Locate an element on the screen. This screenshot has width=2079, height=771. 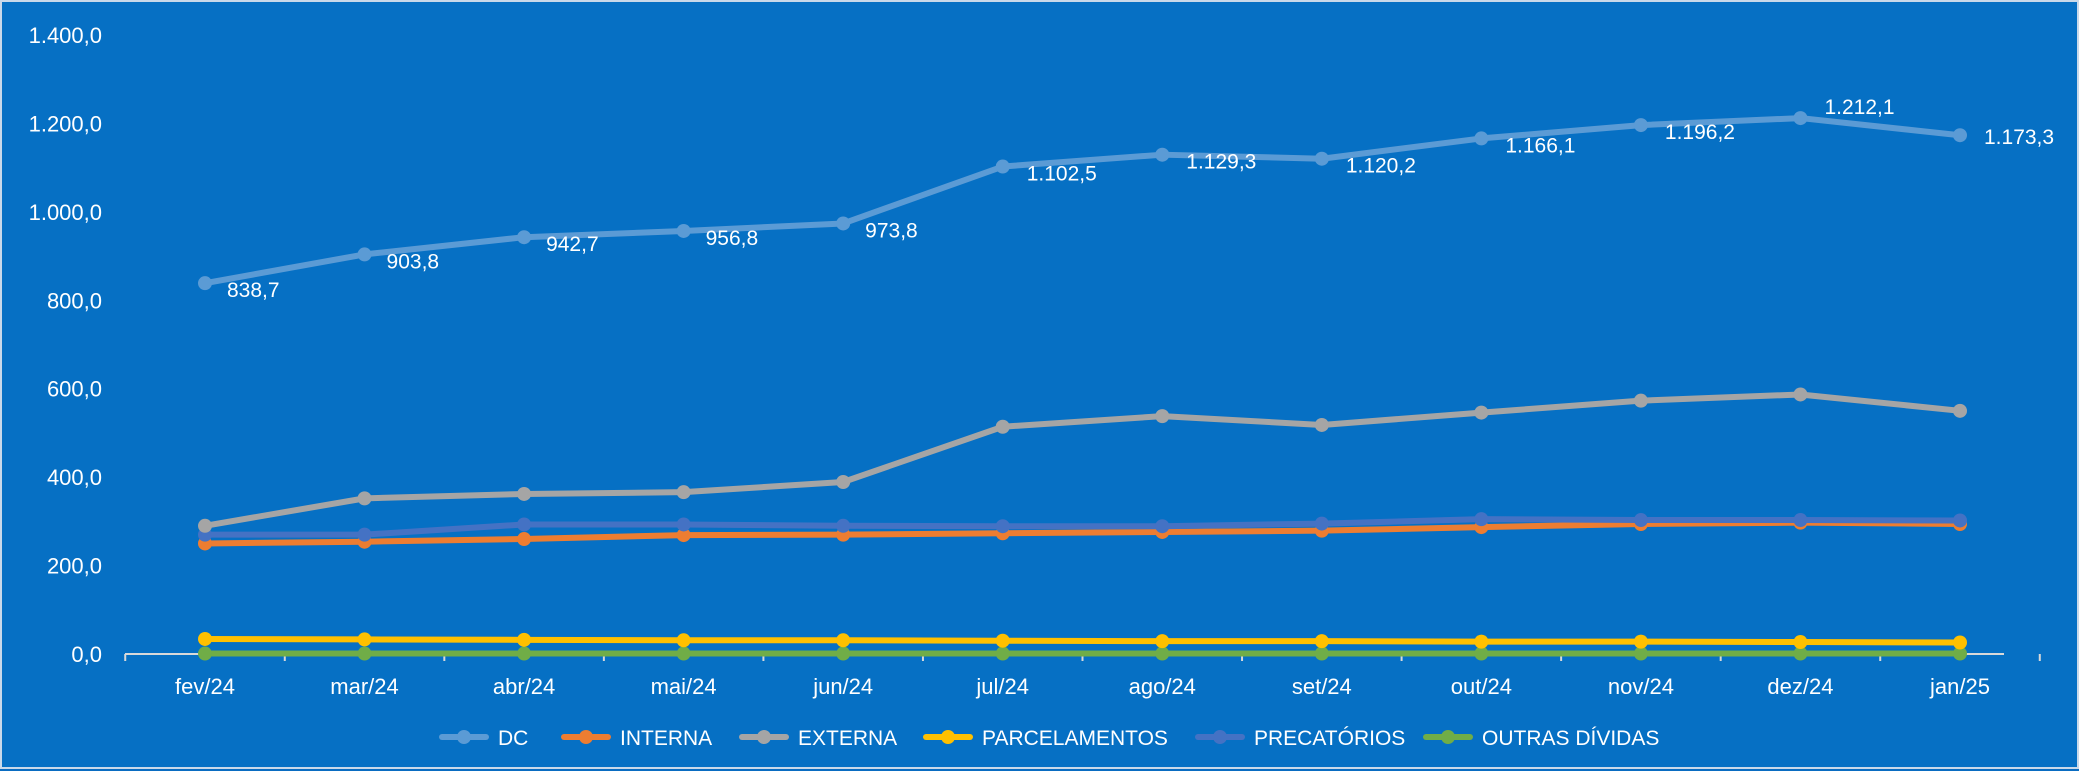
data-label: 1.212,1 is located at coordinates (1859, 107).